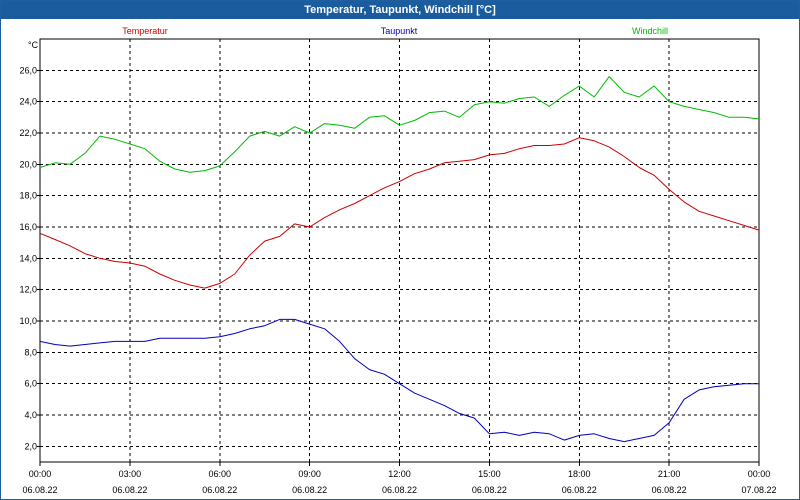 The height and width of the screenshot is (500, 800). What do you see at coordinates (28, 70) in the screenshot?
I see `y-tick-label: 26,0` at bounding box center [28, 70].